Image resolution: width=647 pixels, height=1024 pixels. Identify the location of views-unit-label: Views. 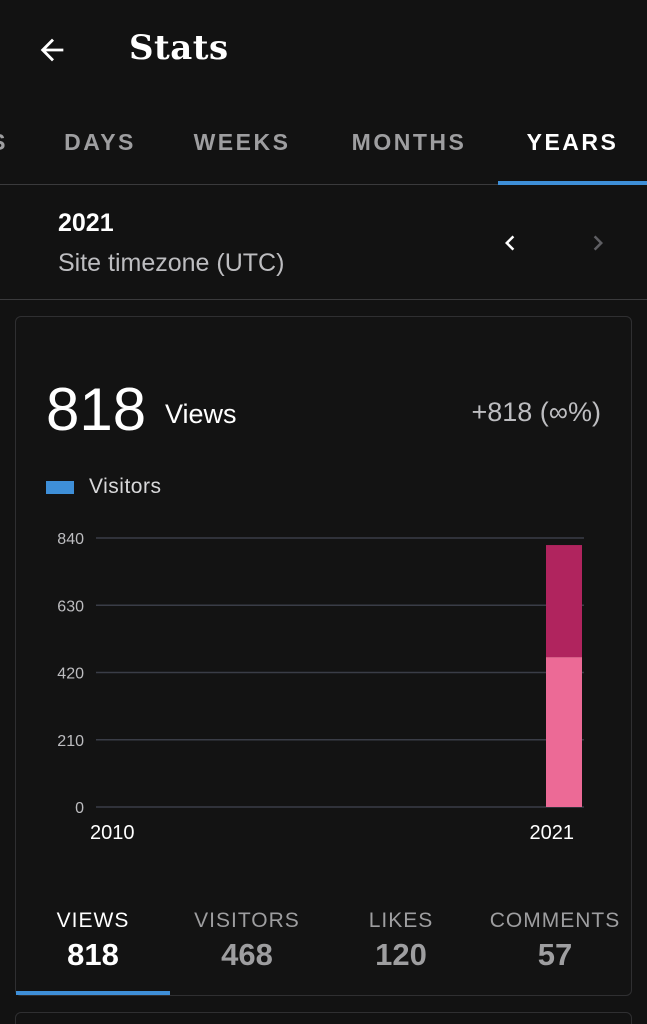
(201, 414).